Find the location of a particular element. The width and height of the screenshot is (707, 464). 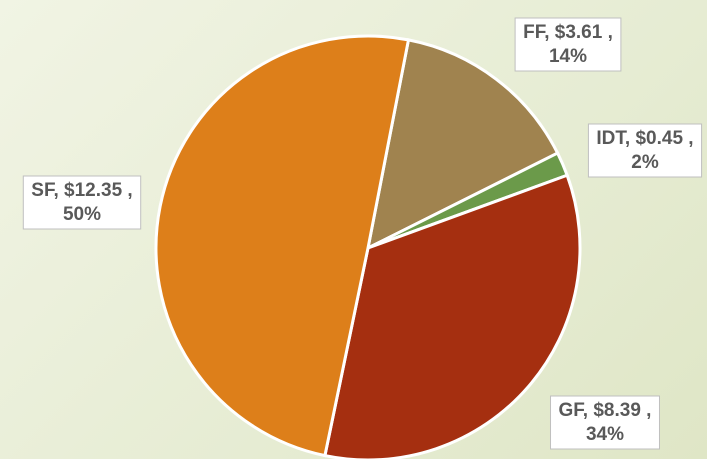

label-line: SF, $12.35 , is located at coordinates (81, 190).